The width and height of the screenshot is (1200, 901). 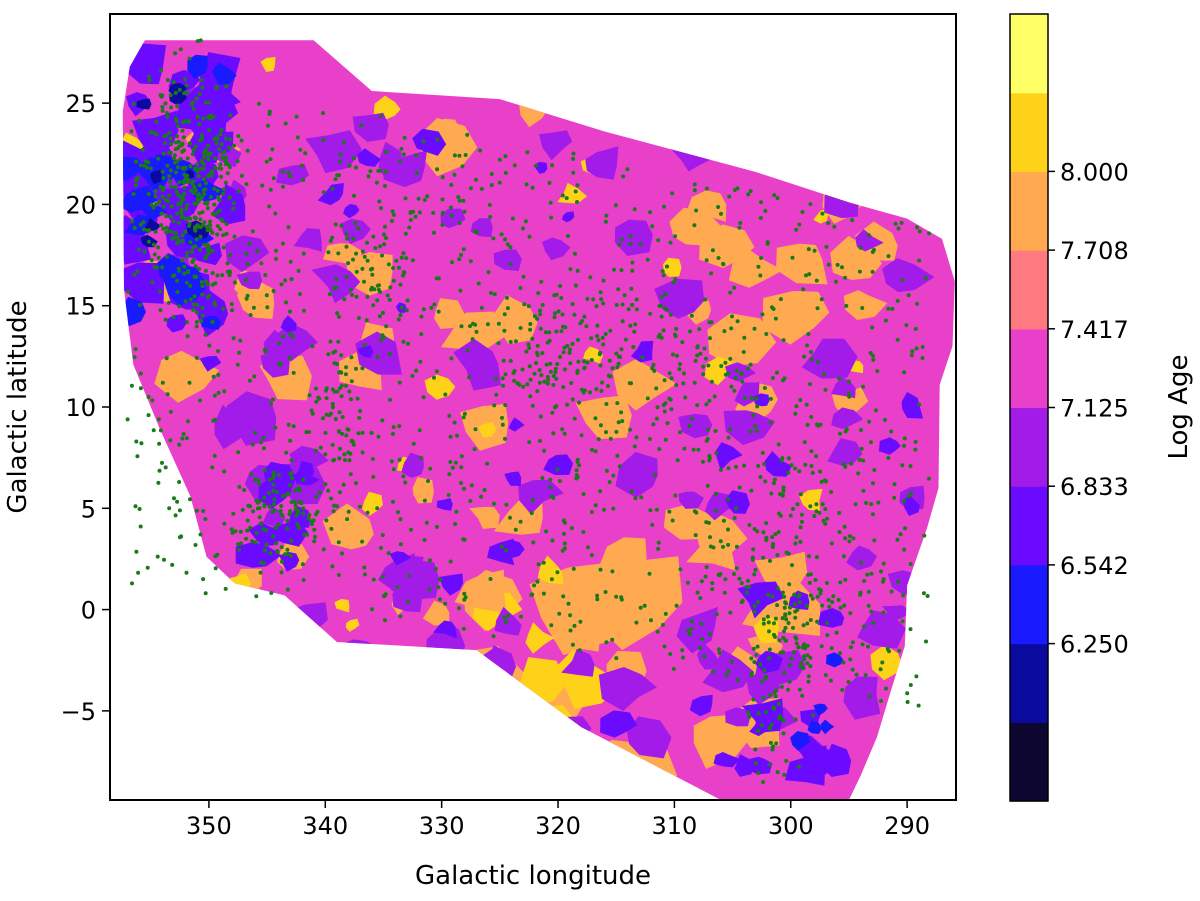 I want to click on x-tick-label: 320, so click(x=558, y=826).